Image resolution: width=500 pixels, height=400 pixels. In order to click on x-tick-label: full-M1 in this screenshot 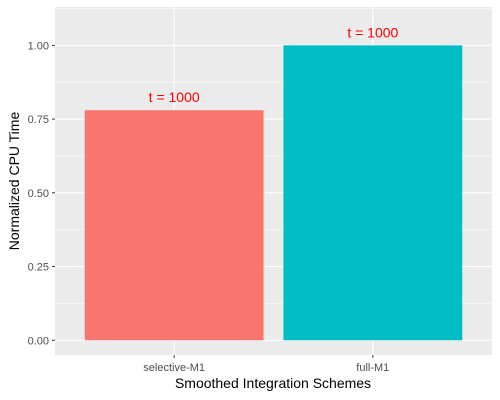, I will do `click(372, 368)`.